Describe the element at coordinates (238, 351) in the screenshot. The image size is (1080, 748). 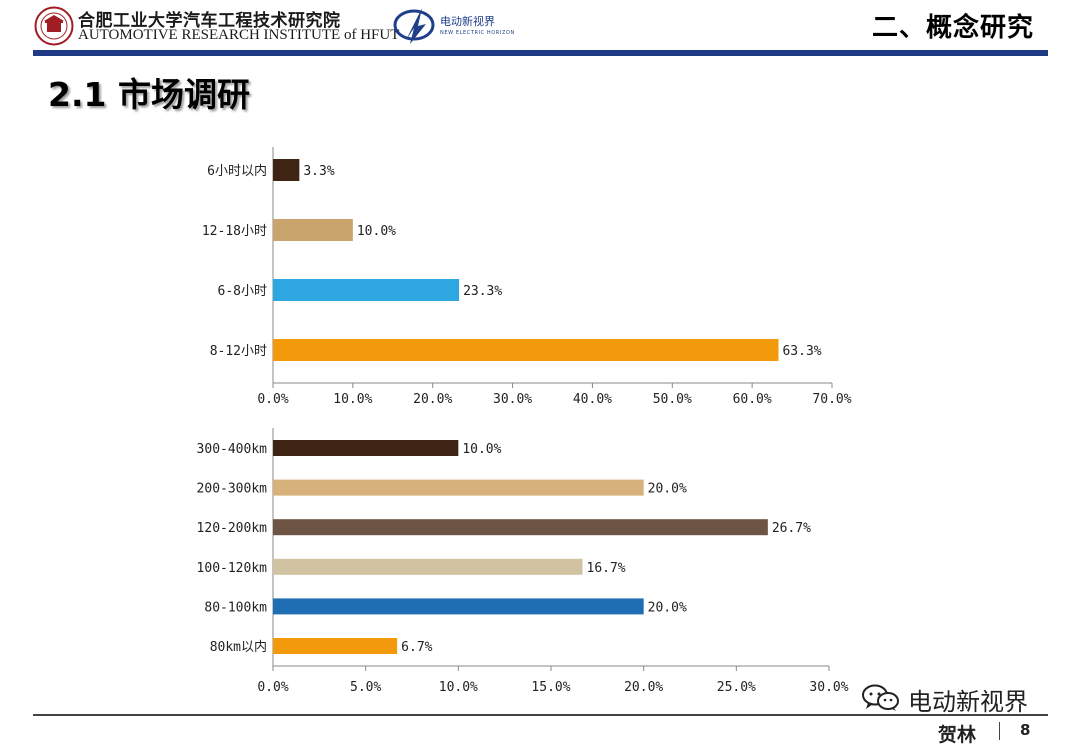
I see `category-label: 8-12小时` at that location.